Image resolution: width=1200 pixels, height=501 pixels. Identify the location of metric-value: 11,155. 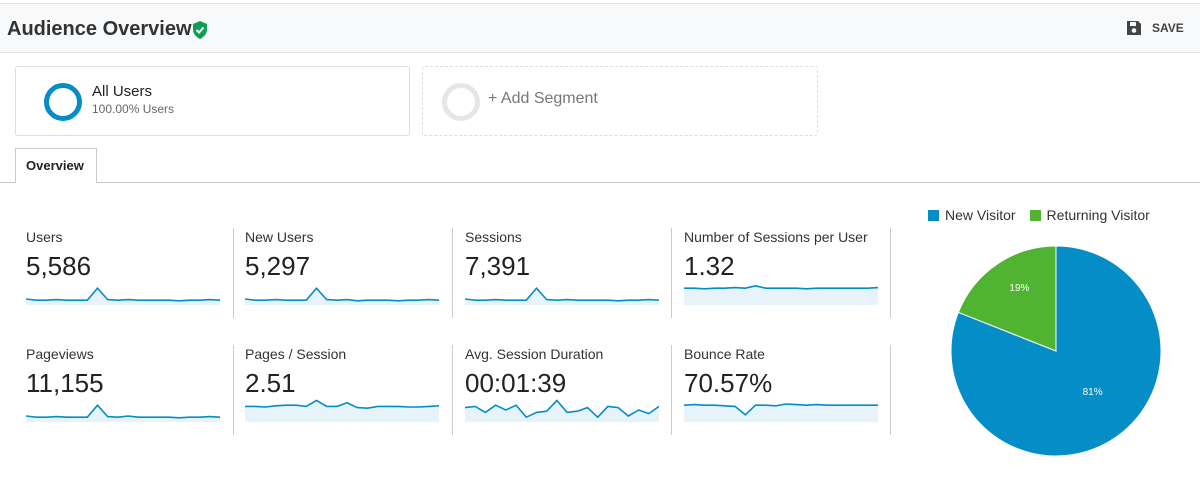
(65, 383).